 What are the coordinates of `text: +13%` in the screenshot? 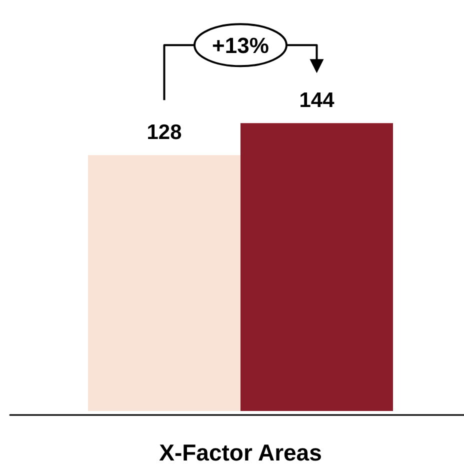 It's located at (240, 45).